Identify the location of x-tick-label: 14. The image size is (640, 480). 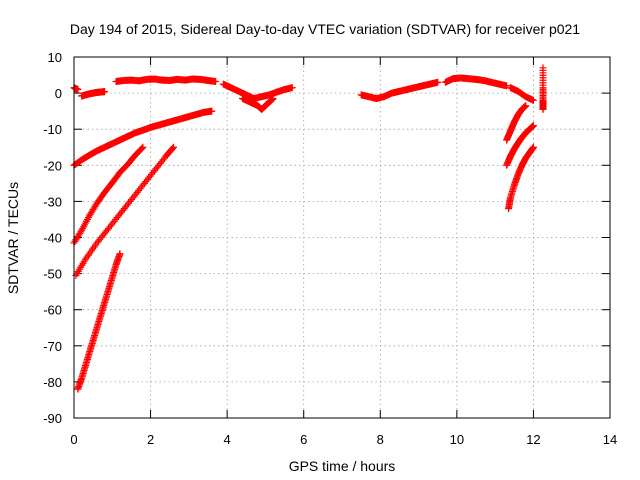
(610, 439).